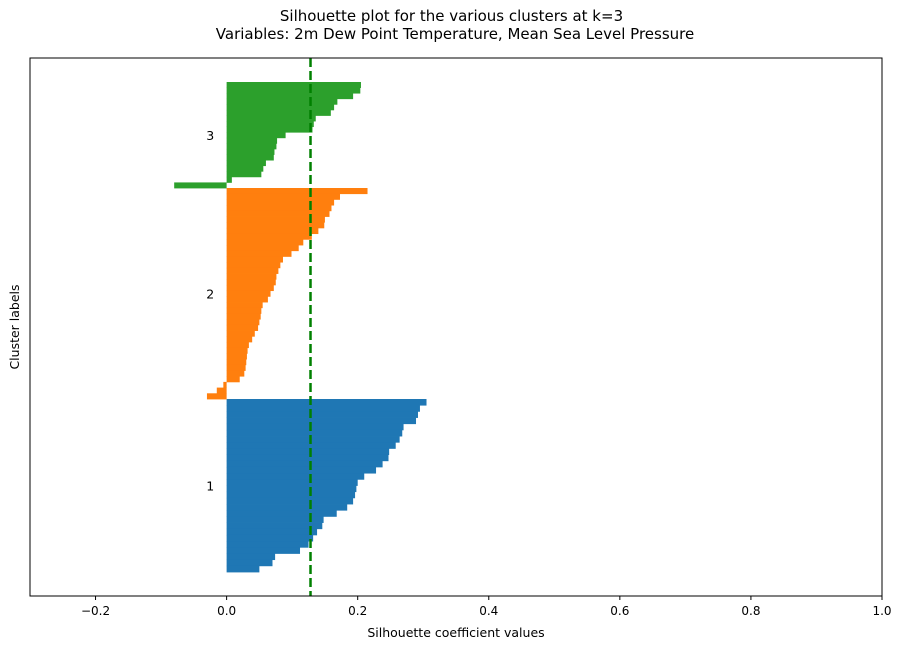  I want to click on cluster-label-2: 2, so click(210, 294).